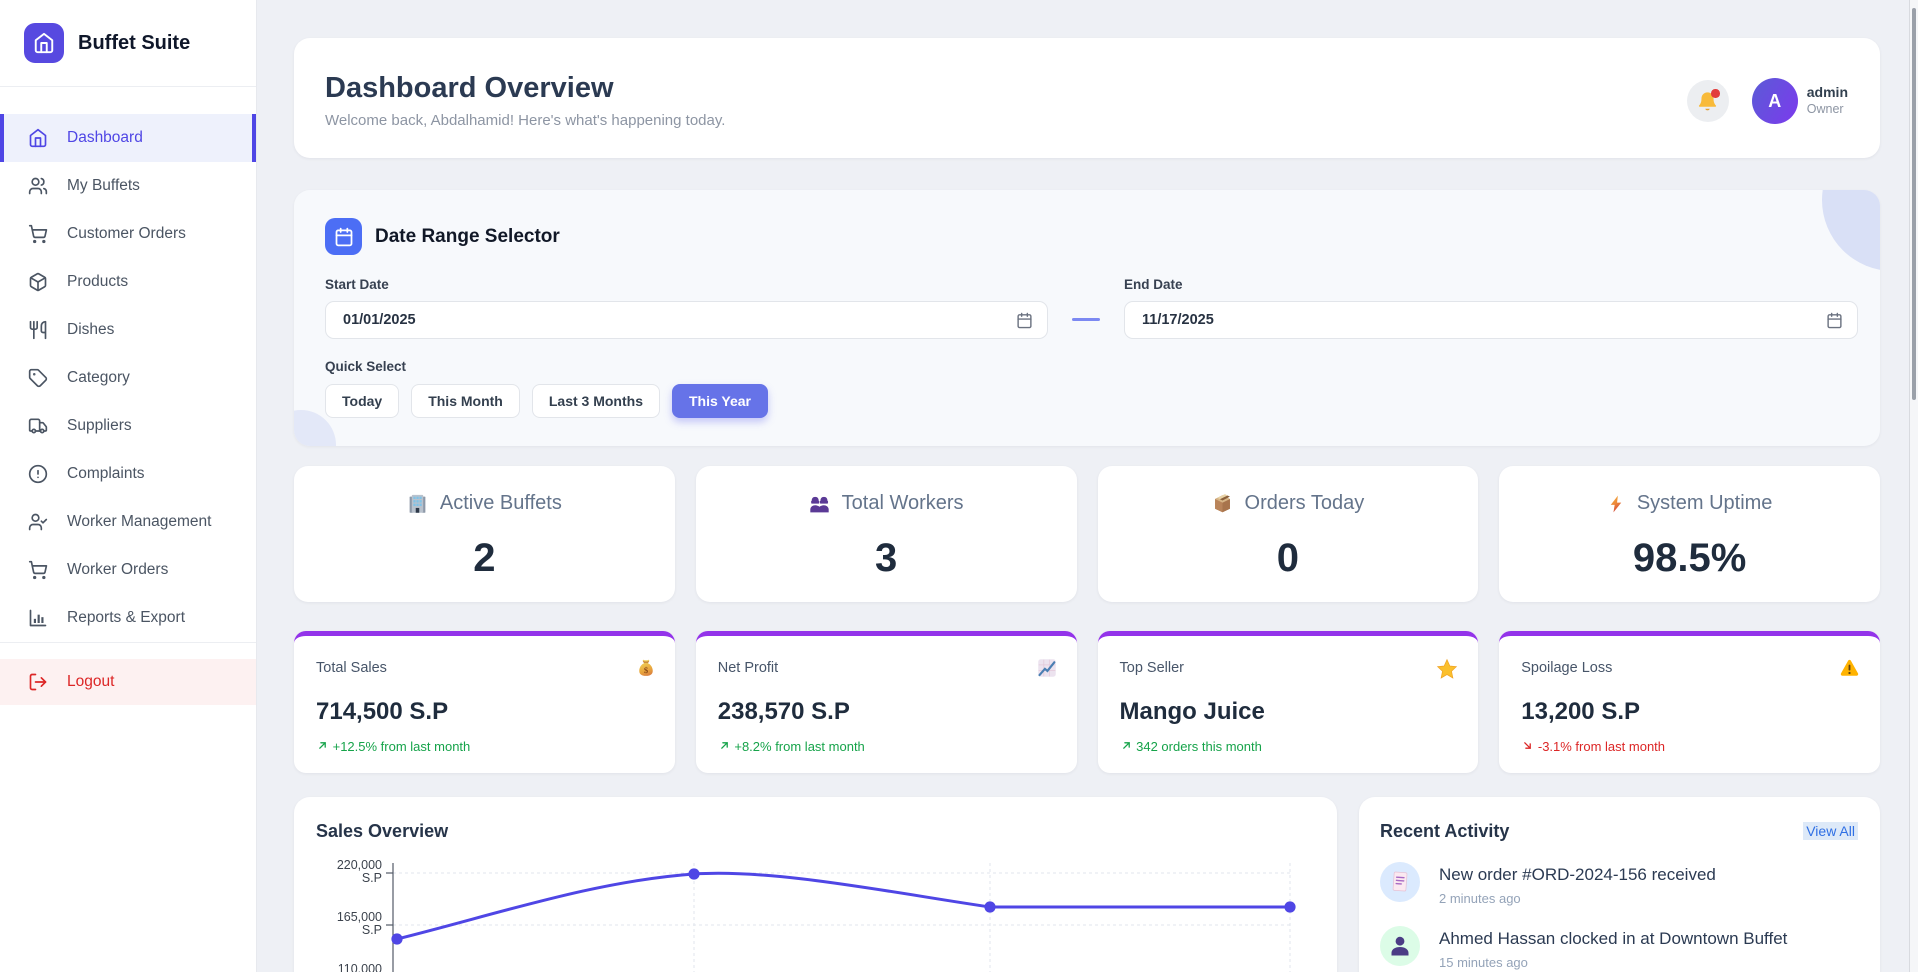  I want to click on svg-text: 220,000, so click(359, 865).